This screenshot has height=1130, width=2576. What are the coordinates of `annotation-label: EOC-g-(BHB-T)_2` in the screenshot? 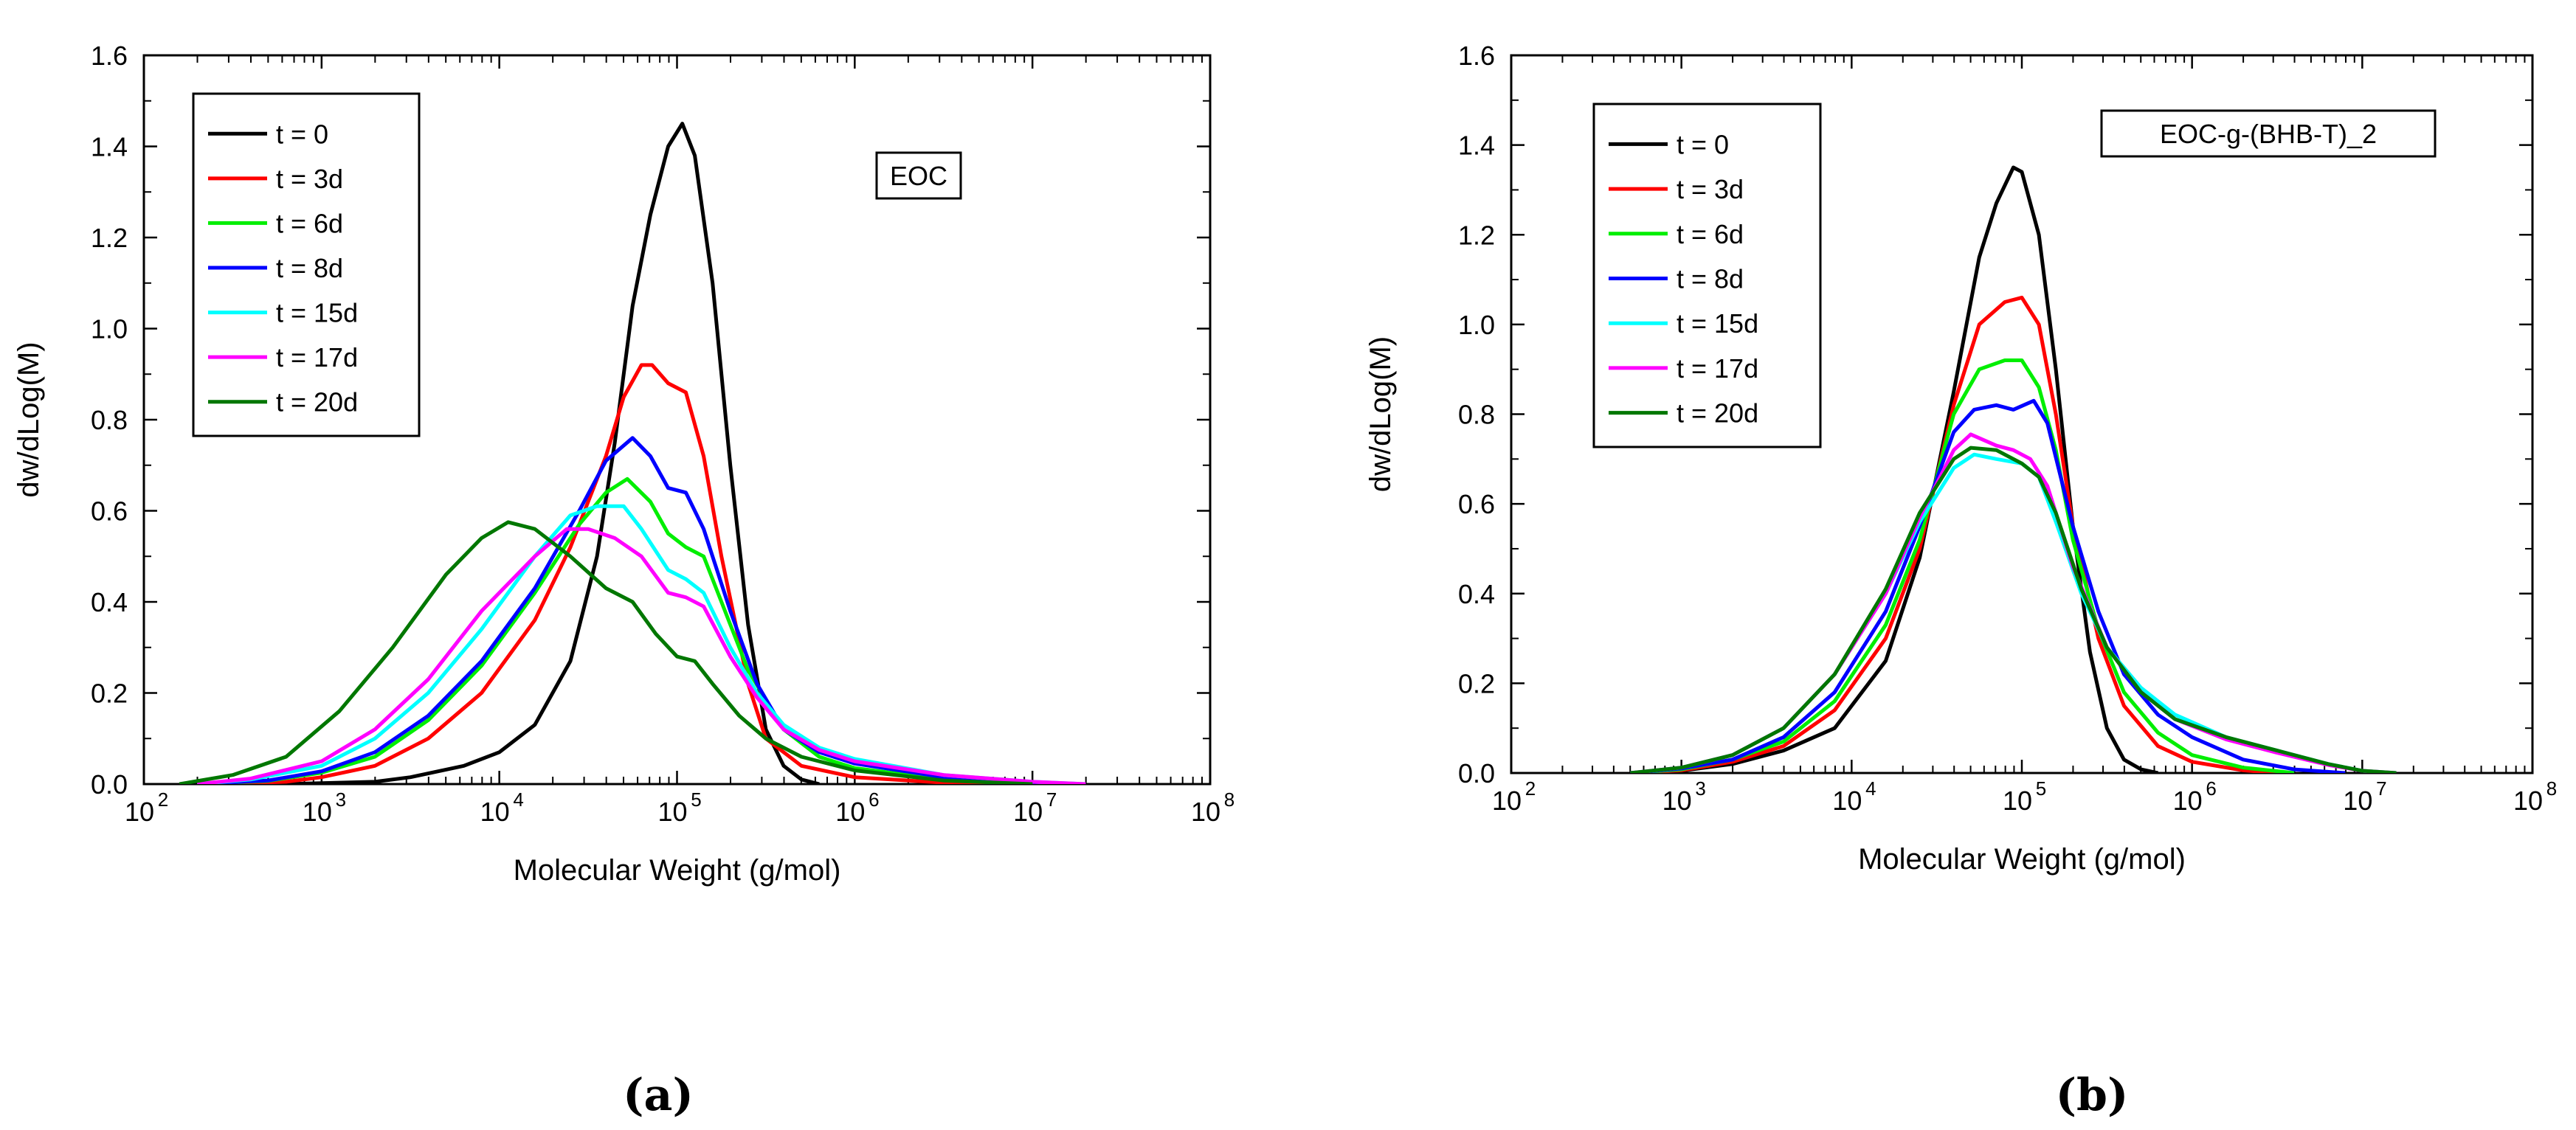 It's located at (2268, 134).